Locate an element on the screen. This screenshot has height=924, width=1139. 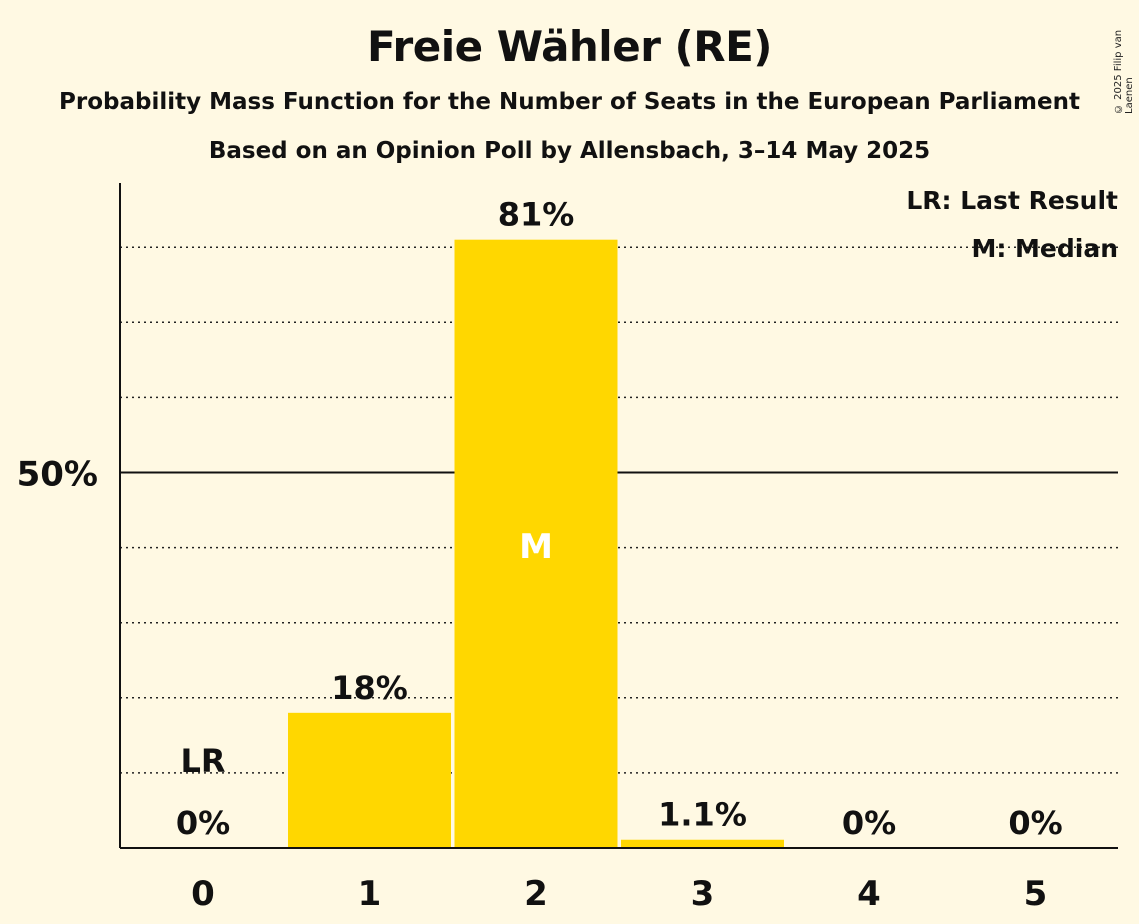
last-result-marker: LR is located at coordinates (202, 761).